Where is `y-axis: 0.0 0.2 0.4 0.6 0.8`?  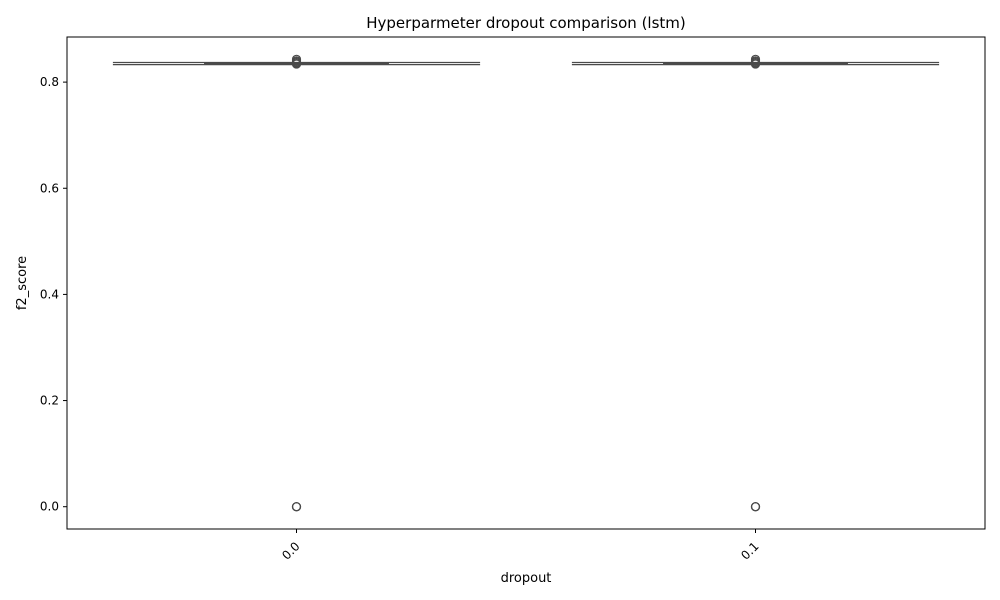
y-axis: 0.0 0.2 0.4 0.6 0.8 is located at coordinates (53, 294).